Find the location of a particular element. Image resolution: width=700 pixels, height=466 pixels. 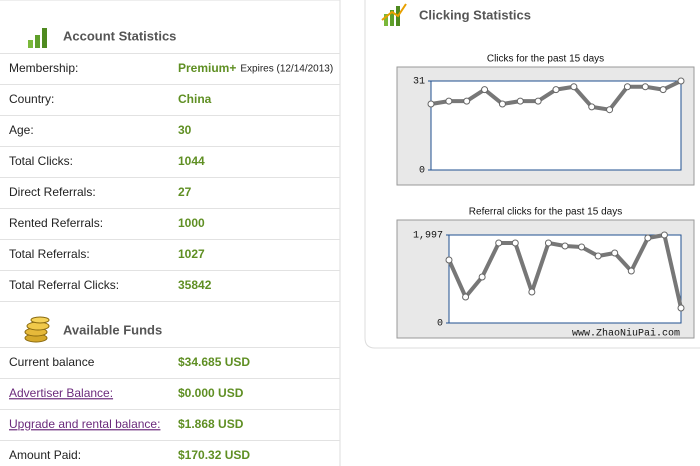

row-value: $0.000 USD is located at coordinates (211, 393).